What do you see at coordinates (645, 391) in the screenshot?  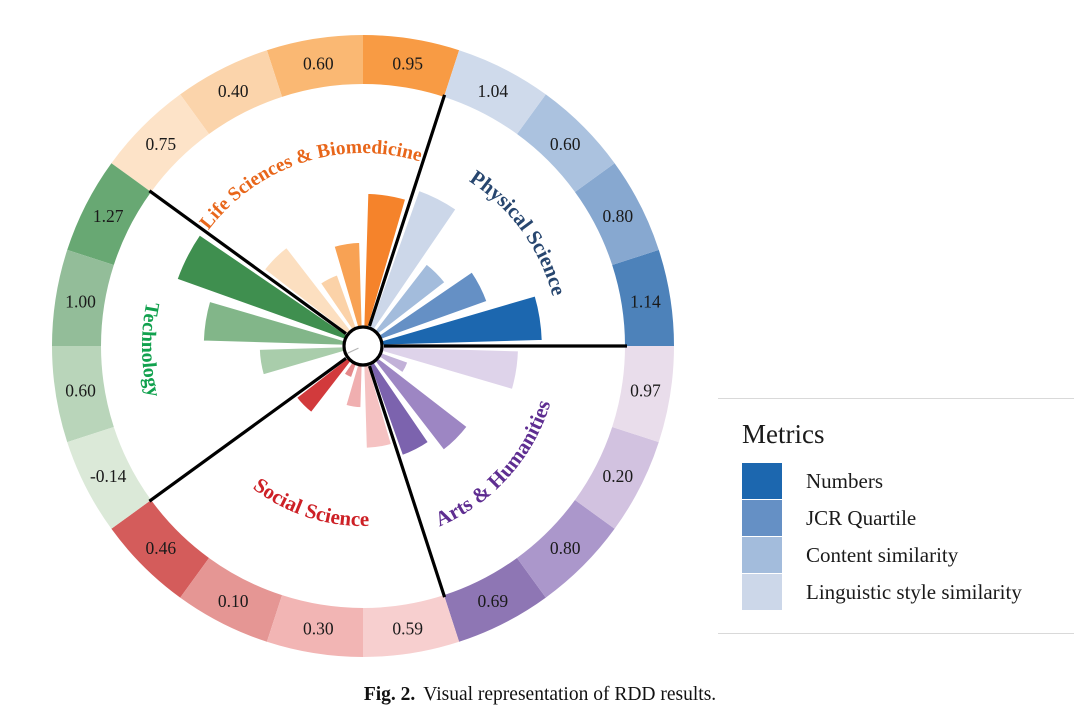 I see `ring-value-label: 0.97` at bounding box center [645, 391].